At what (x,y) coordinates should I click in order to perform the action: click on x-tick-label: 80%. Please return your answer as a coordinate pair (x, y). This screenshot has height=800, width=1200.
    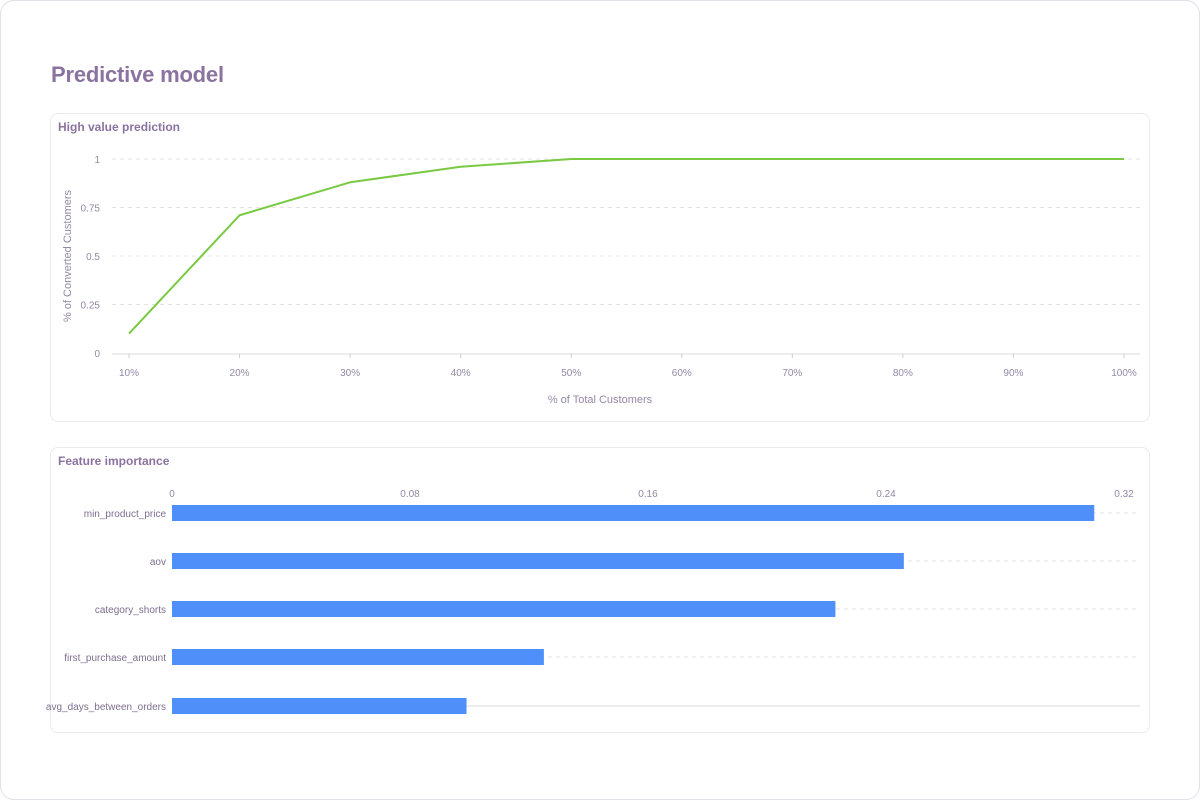
    Looking at the image, I should click on (903, 373).